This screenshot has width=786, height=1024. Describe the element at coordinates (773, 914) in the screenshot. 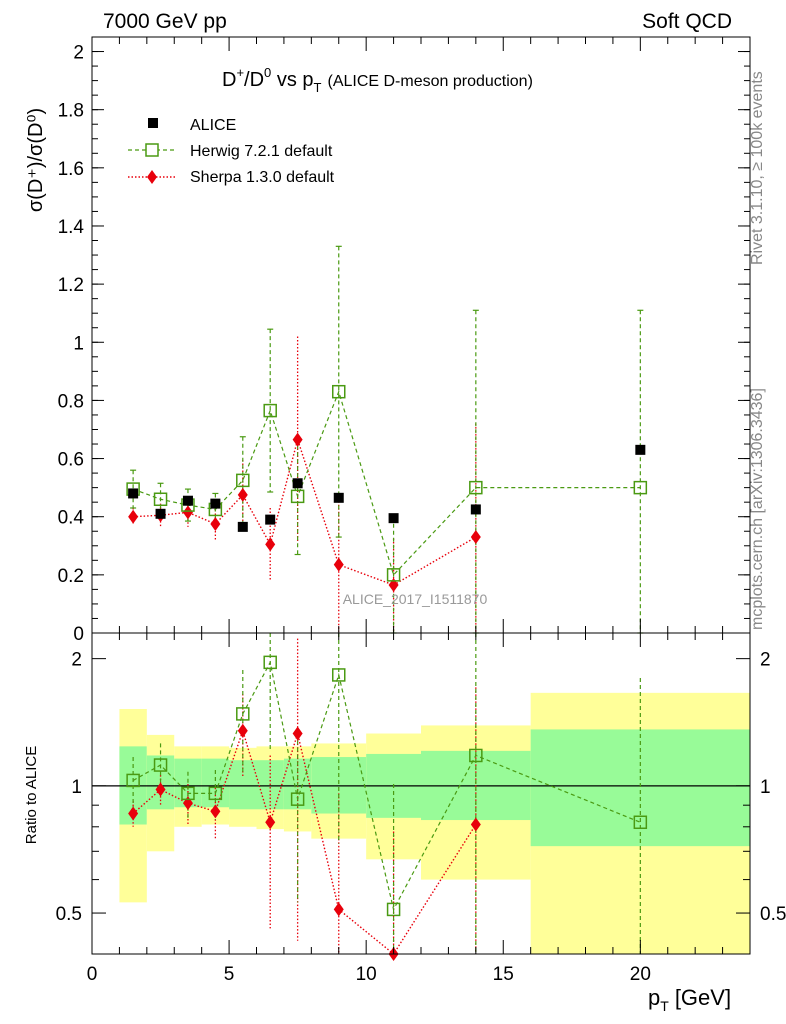

I see `ratio-y-tick-label-right-0: 0.5` at that location.